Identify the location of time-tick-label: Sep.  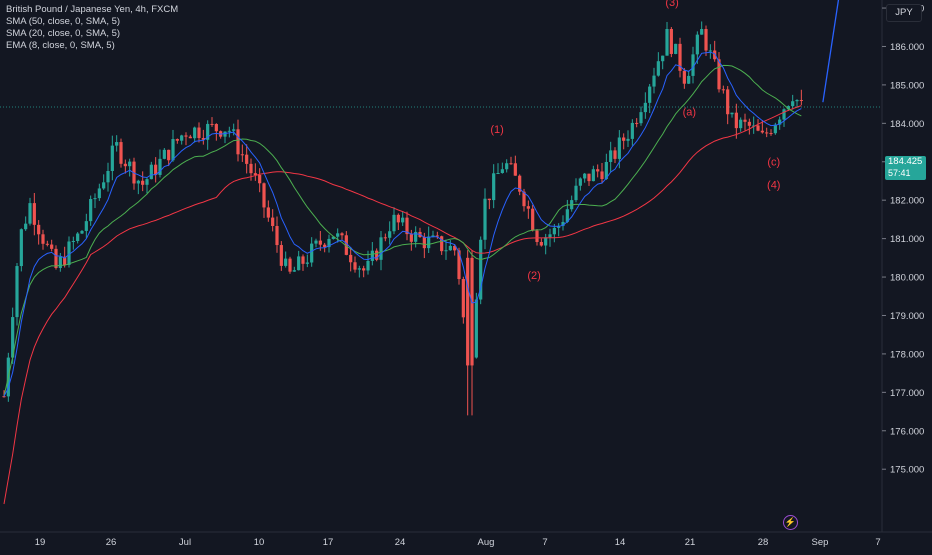
(820, 542).